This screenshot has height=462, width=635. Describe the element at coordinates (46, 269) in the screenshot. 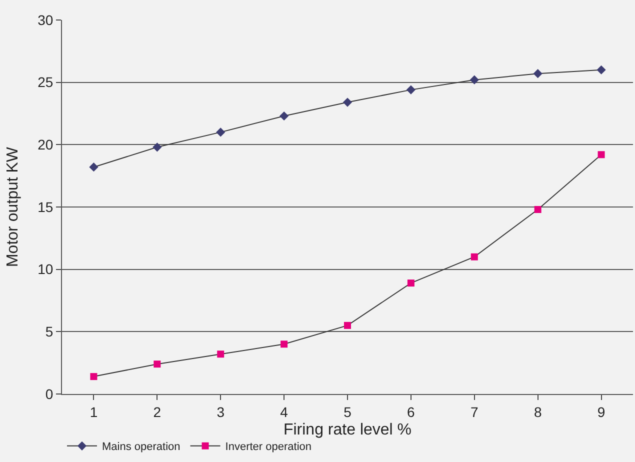

I see `y-tick-label: 10` at that location.